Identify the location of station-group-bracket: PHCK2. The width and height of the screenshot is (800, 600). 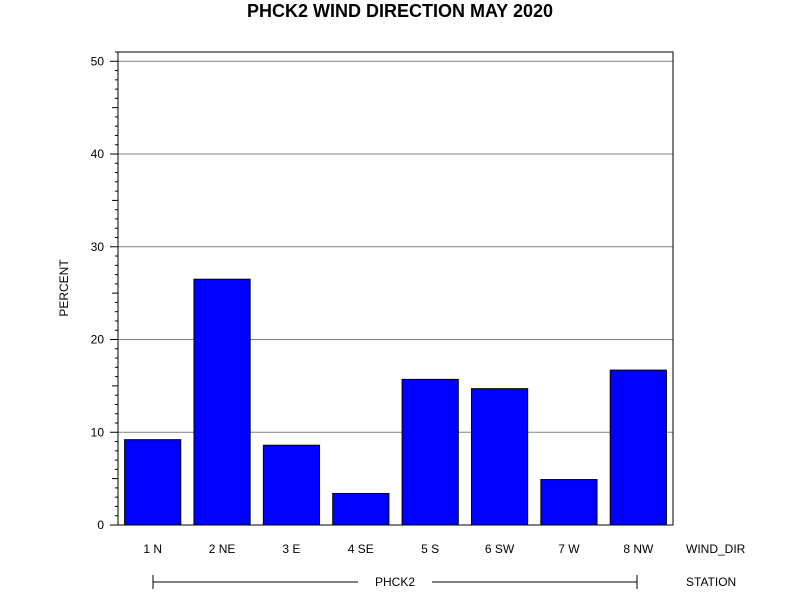
(395, 582).